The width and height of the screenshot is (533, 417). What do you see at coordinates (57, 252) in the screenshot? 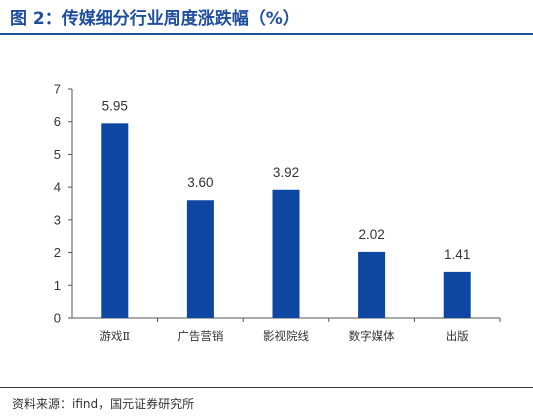
I see `y-tick-label: 2` at bounding box center [57, 252].